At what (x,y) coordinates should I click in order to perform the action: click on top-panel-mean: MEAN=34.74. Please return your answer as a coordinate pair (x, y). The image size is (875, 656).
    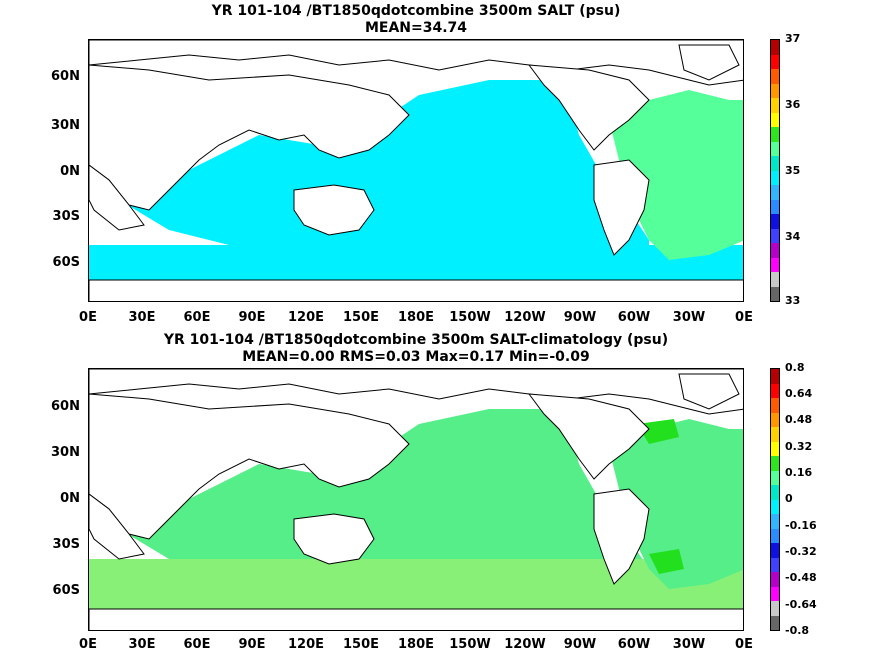
    Looking at the image, I should click on (416, 28).